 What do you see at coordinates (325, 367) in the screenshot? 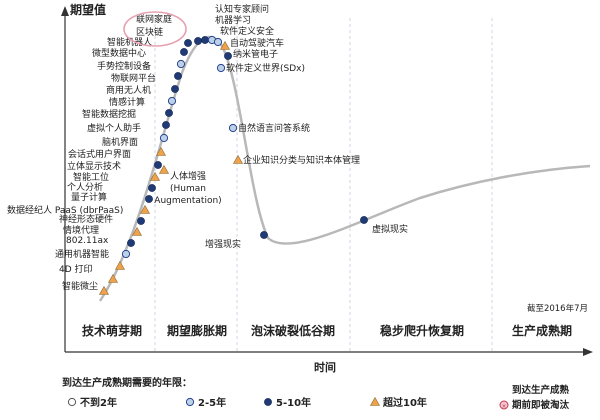
I see `x-axis-title: 时间` at bounding box center [325, 367].